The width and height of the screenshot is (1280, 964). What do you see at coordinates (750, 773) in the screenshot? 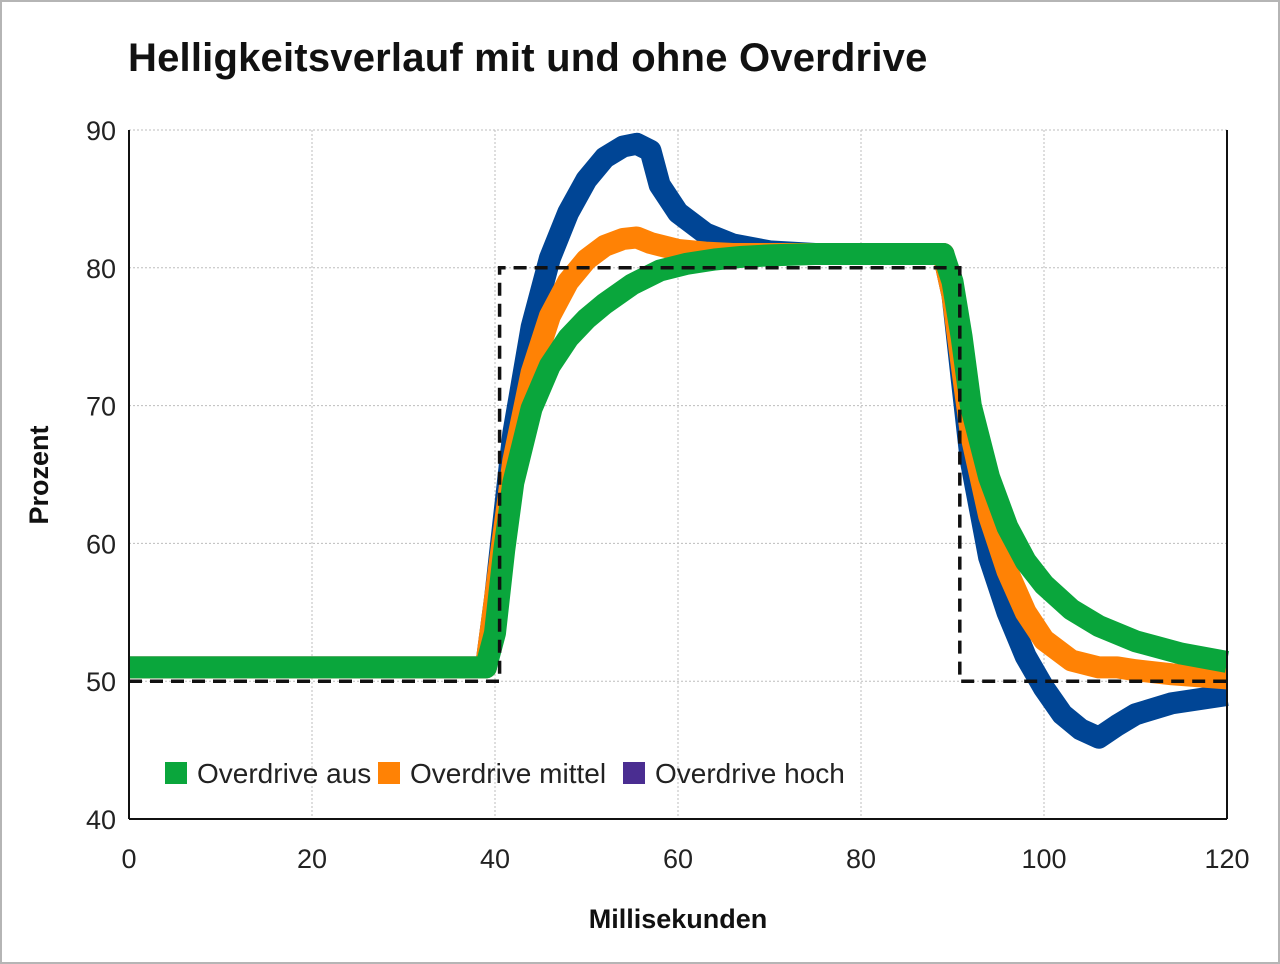
I see `legend-label-overdrive-hoch: Overdrive hoch` at bounding box center [750, 773].